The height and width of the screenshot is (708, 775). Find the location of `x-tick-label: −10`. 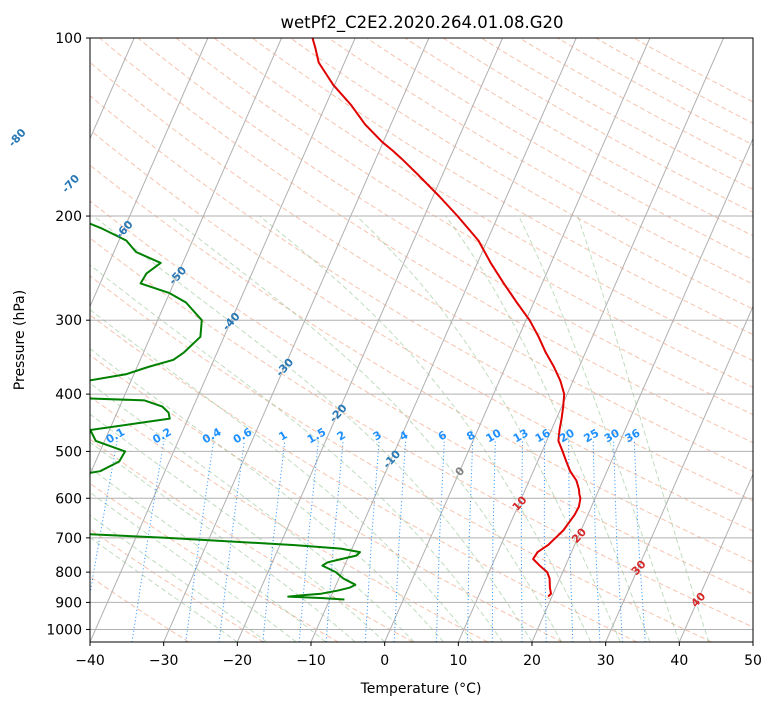

x-tick-label: −10 is located at coordinates (311, 661).